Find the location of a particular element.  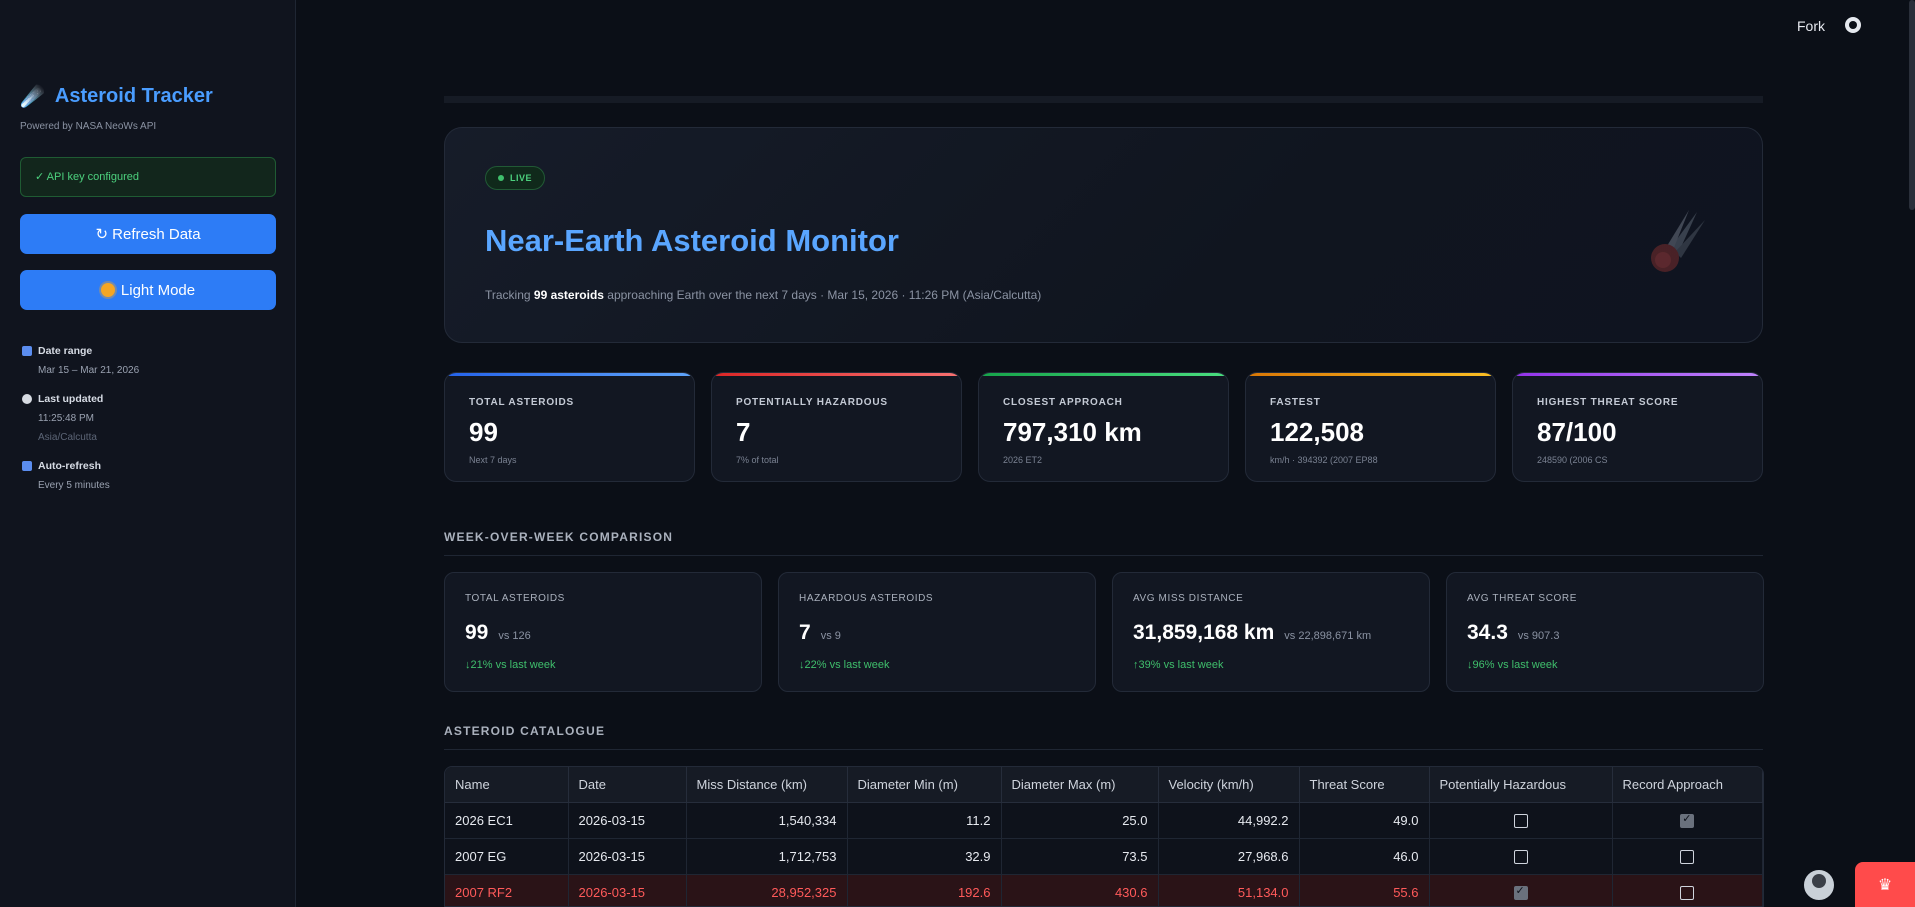

column-header: Diameter Min (m) is located at coordinates (924, 785).